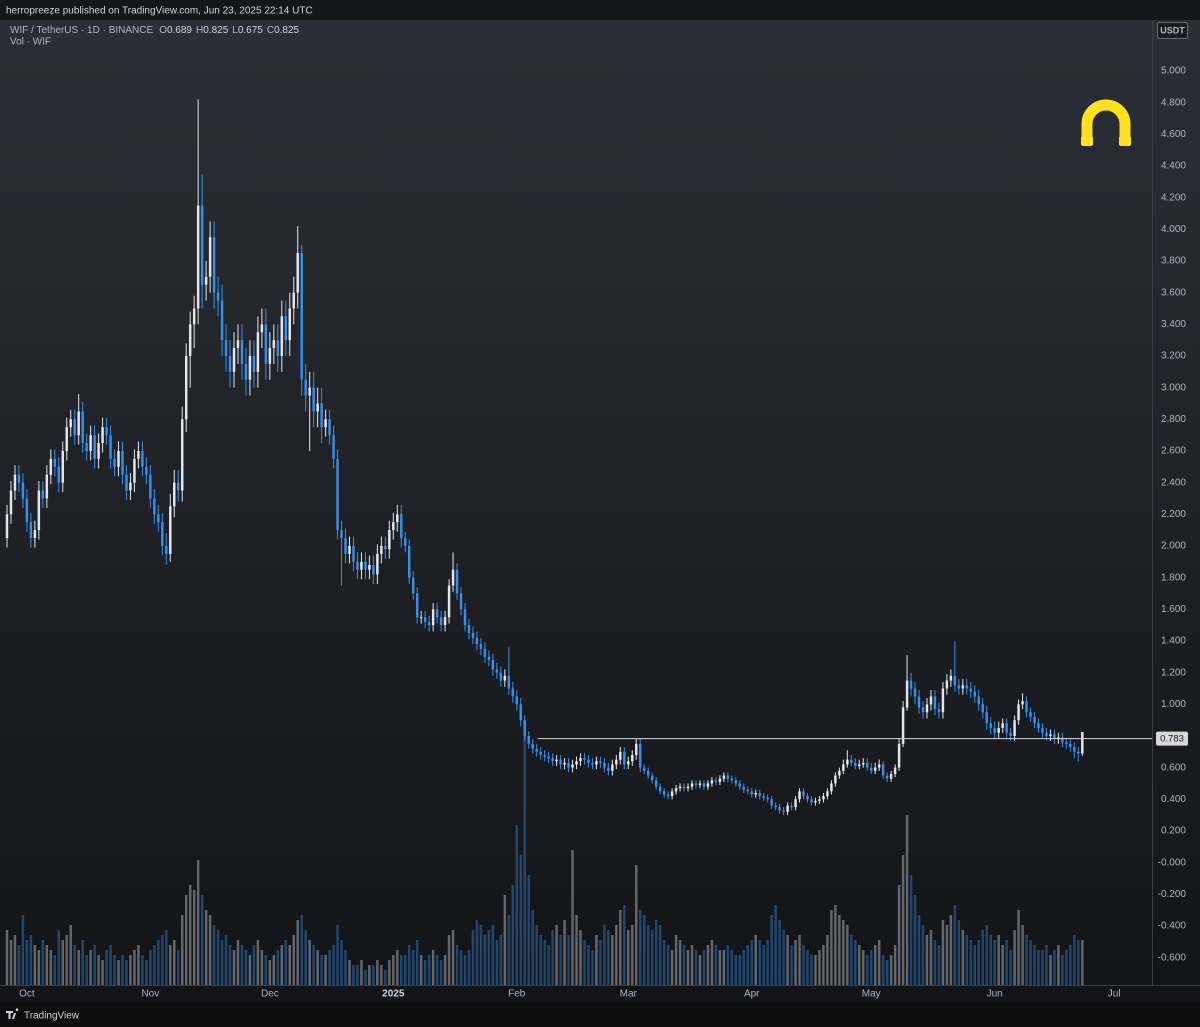  What do you see at coordinates (270, 994) in the screenshot?
I see `x-tick-label: Dec` at bounding box center [270, 994].